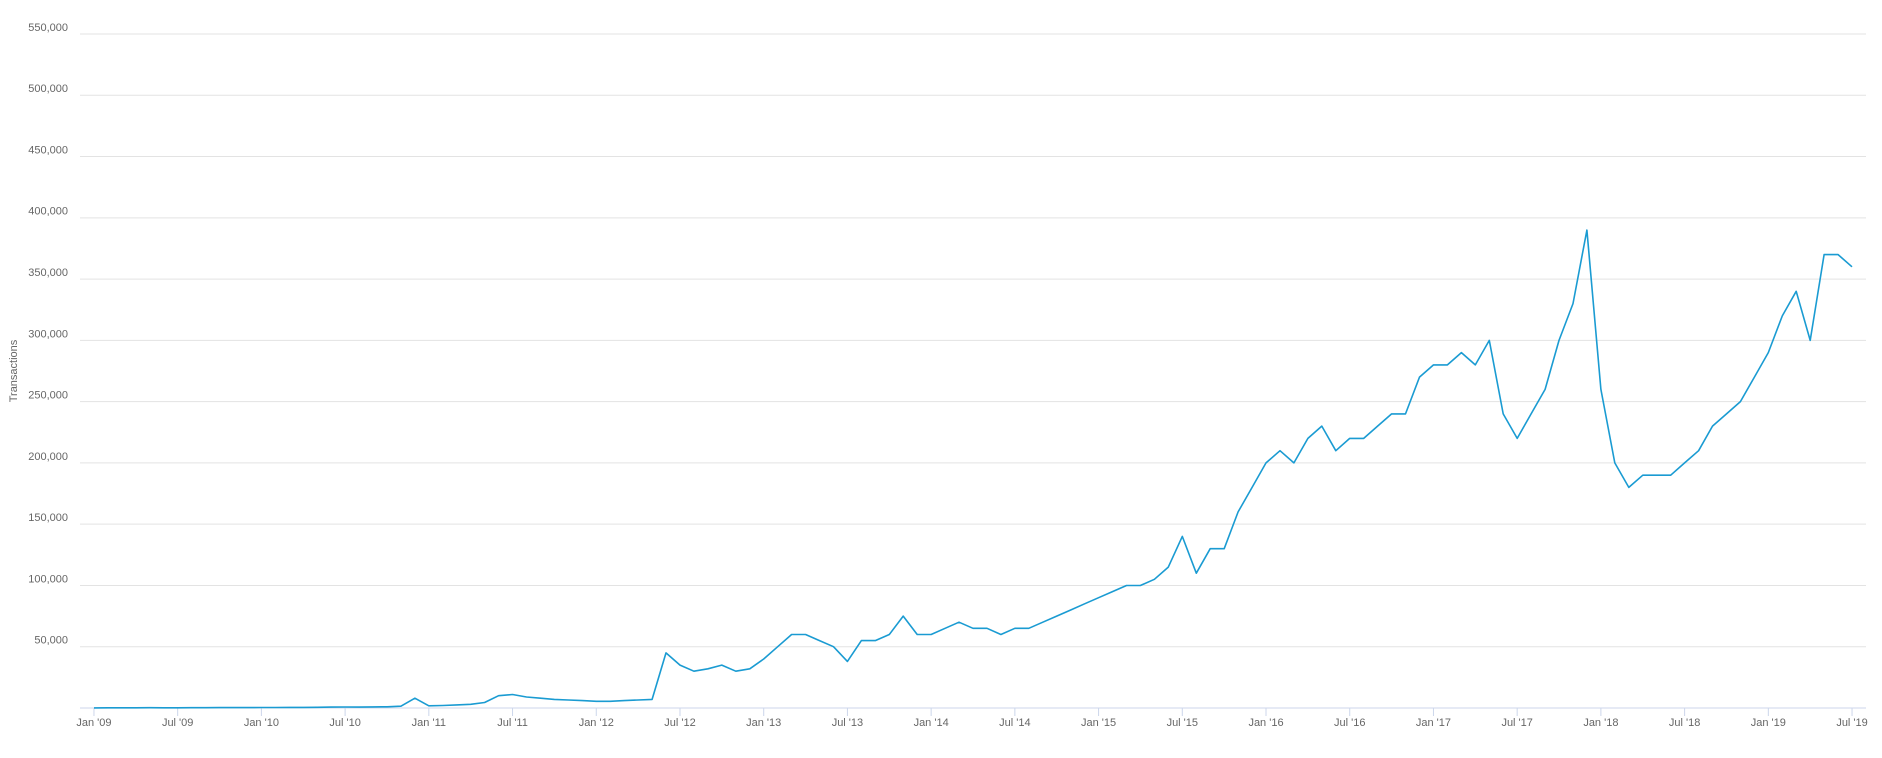  What do you see at coordinates (1349, 723) in the screenshot?
I see `x-tick-label: Jul '16` at bounding box center [1349, 723].